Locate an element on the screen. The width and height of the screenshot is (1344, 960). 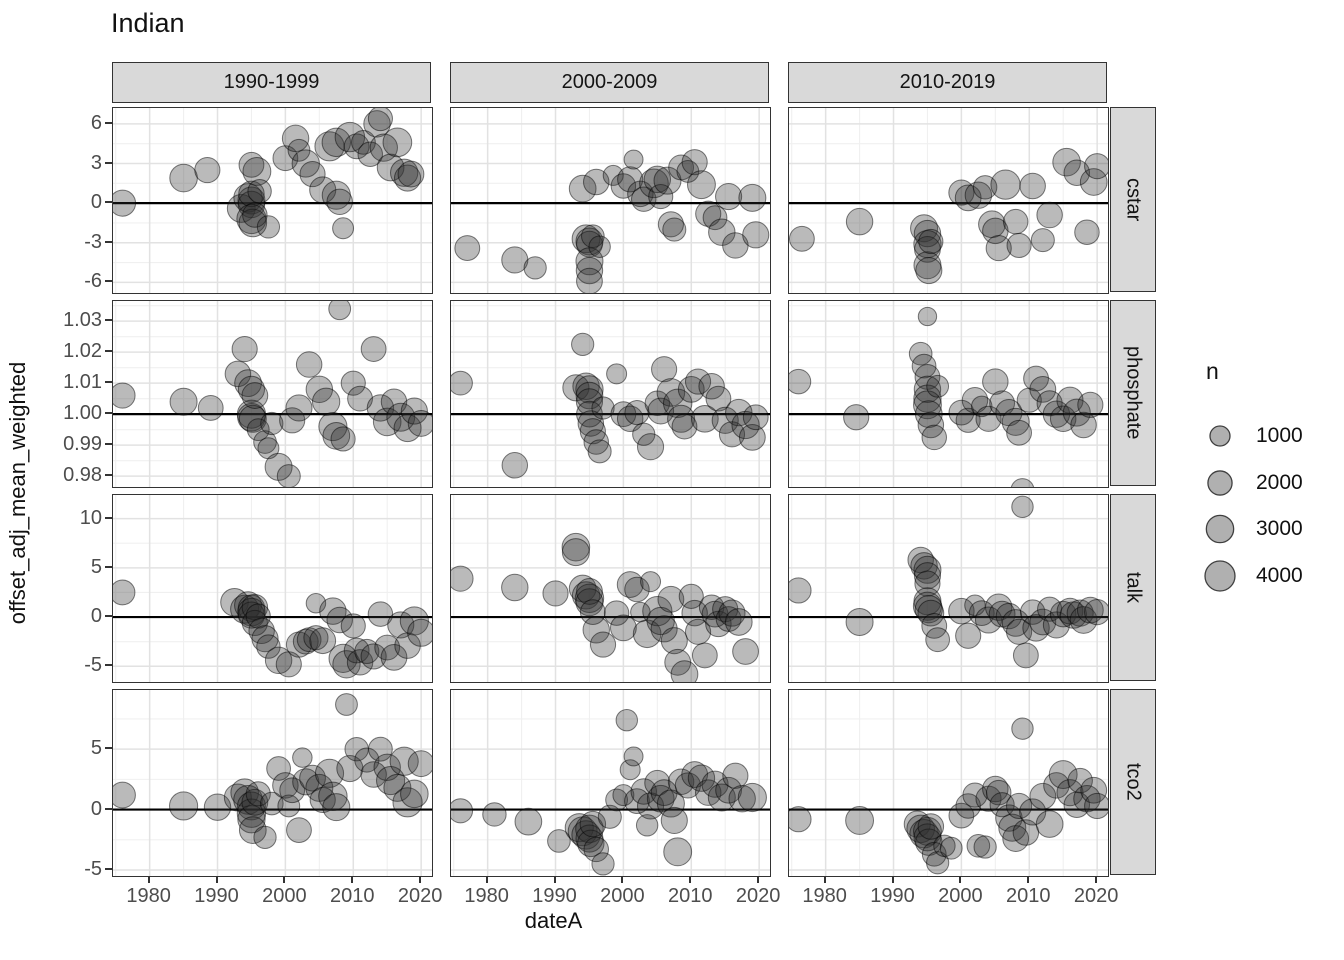
facet-row-strip: tco2 is located at coordinates (1133, 782).